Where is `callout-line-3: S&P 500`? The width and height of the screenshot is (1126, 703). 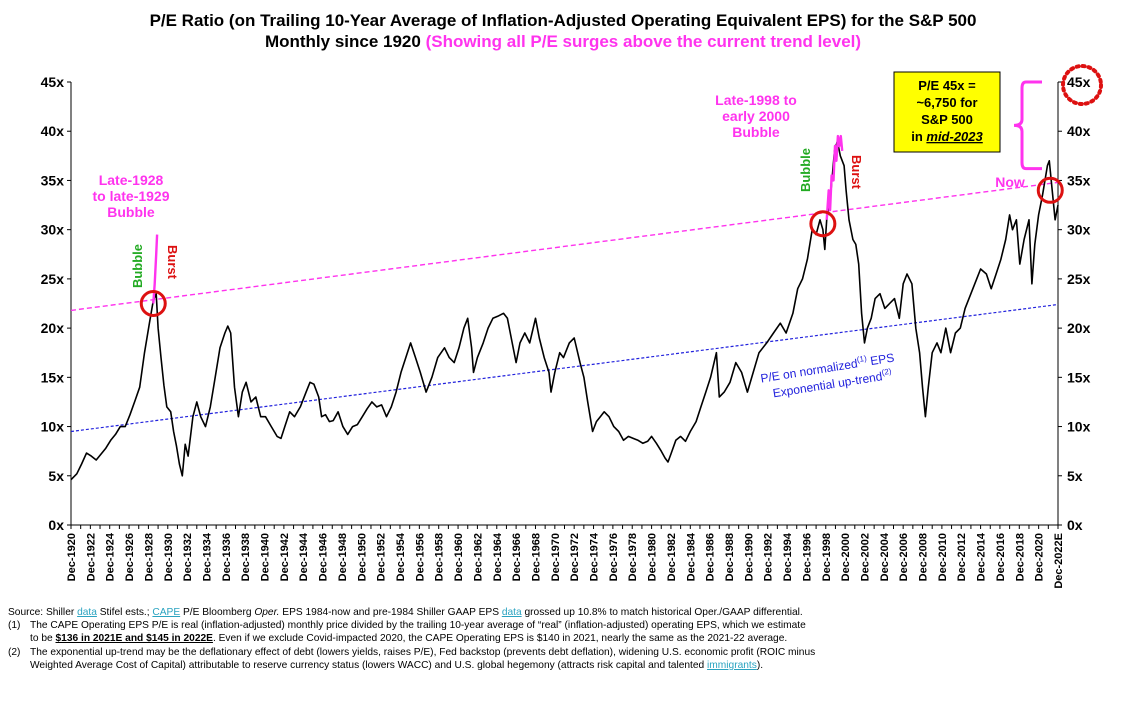
callout-line-3: S&P 500 is located at coordinates (947, 119).